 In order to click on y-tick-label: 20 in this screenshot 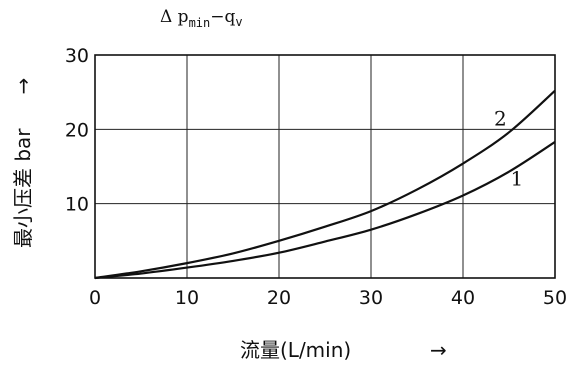, I will do `click(77, 130)`.